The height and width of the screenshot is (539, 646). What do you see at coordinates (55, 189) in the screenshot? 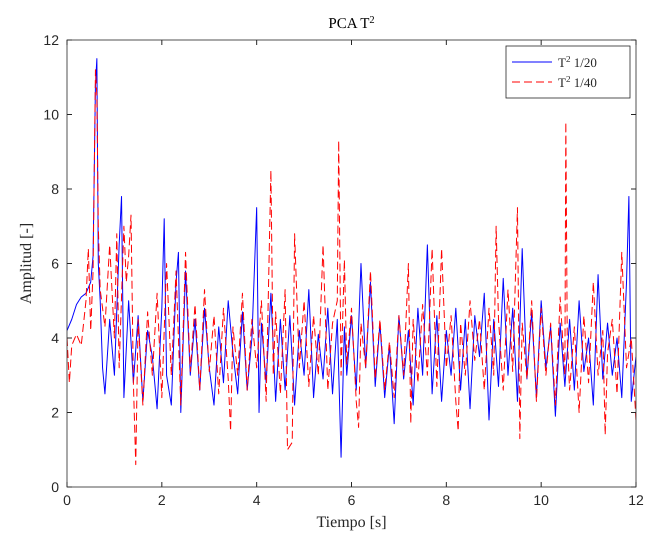
I see `y-tick-label: 8` at bounding box center [55, 189].